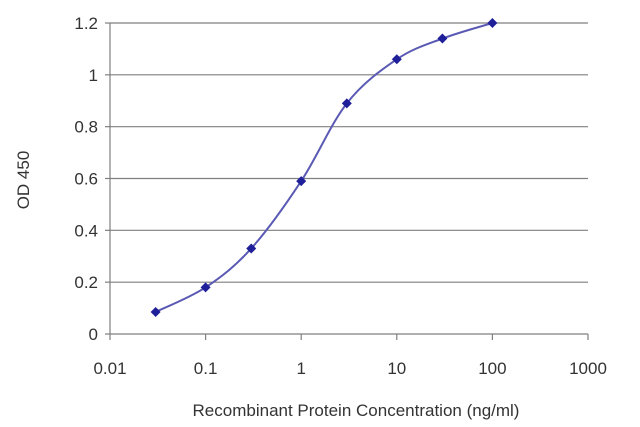 The width and height of the screenshot is (640, 427). What do you see at coordinates (86, 23) in the screenshot?
I see `y-tick-label: 1.2` at bounding box center [86, 23].